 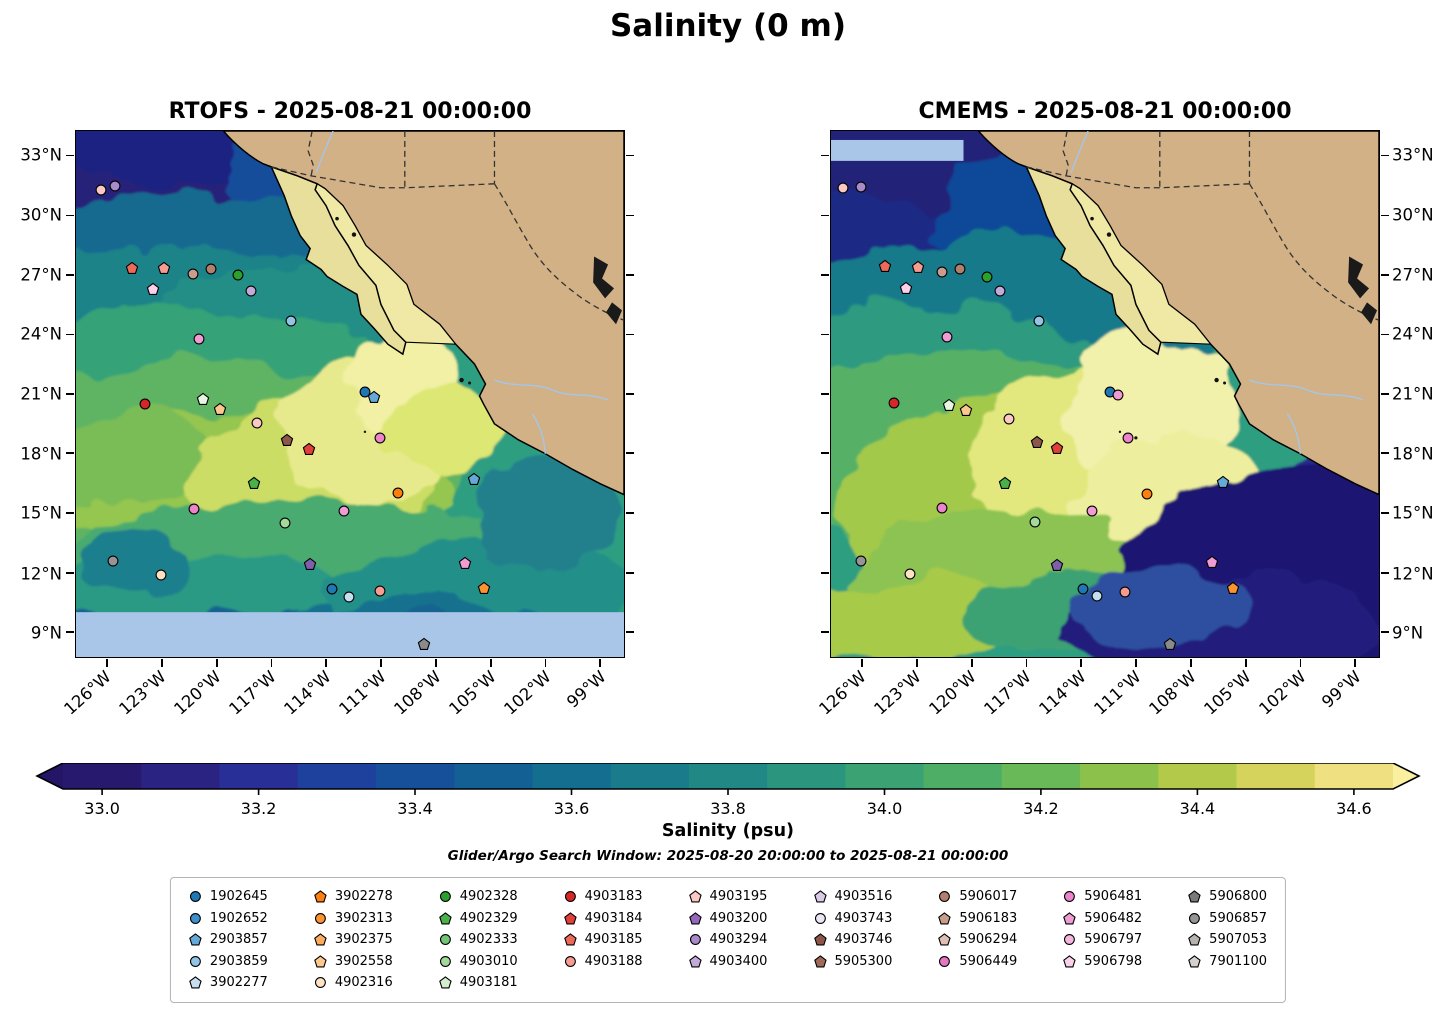 I want to click on legend-column: 5906800 5906857 5907053 7901100, so click(x=1227, y=940).